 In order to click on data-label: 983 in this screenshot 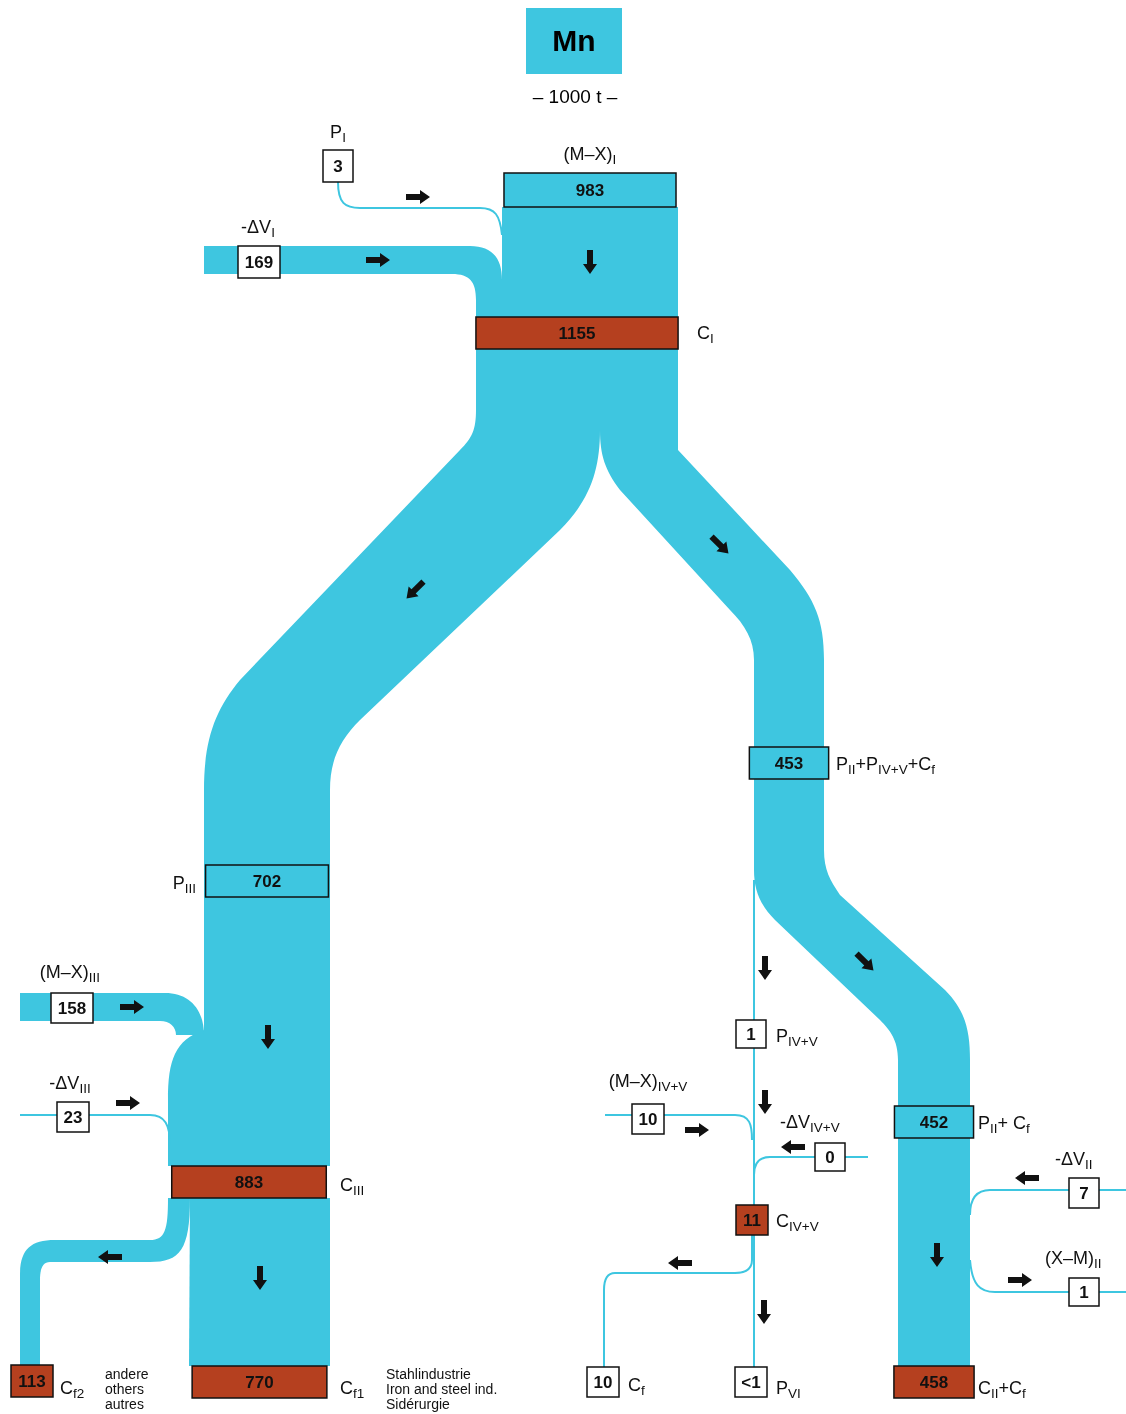, I will do `click(590, 190)`.